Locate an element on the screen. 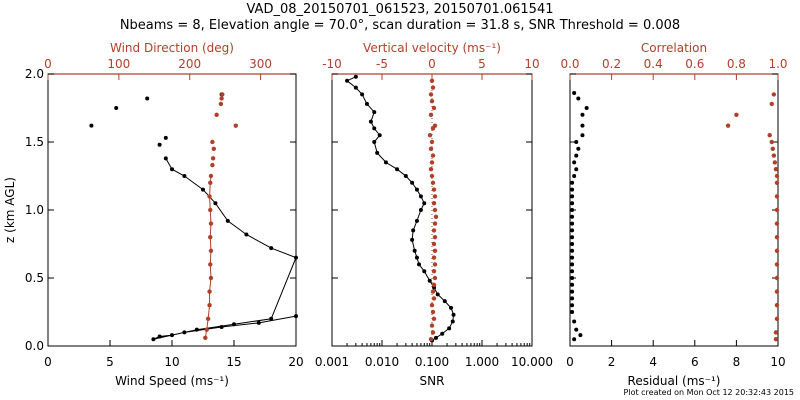  panel1-bottom-axis-label: Wind Speed (ms⁻¹) is located at coordinates (172, 381).